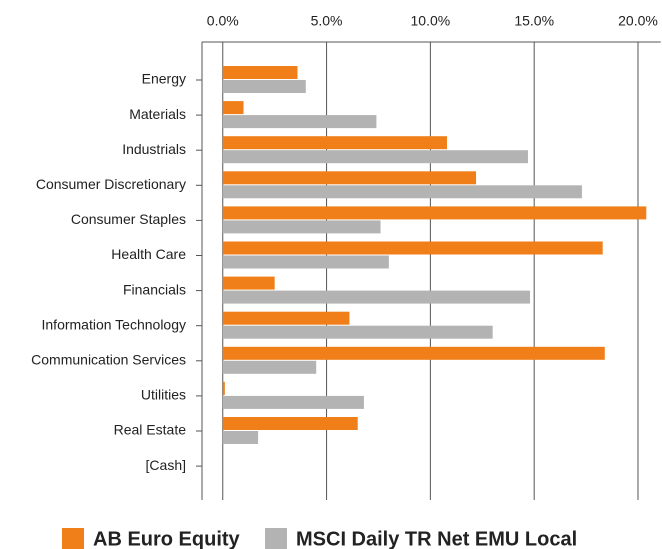 This screenshot has width=662, height=549. Describe the element at coordinates (223, 21) in the screenshot. I see `x-tick-label: 0.0%` at that location.